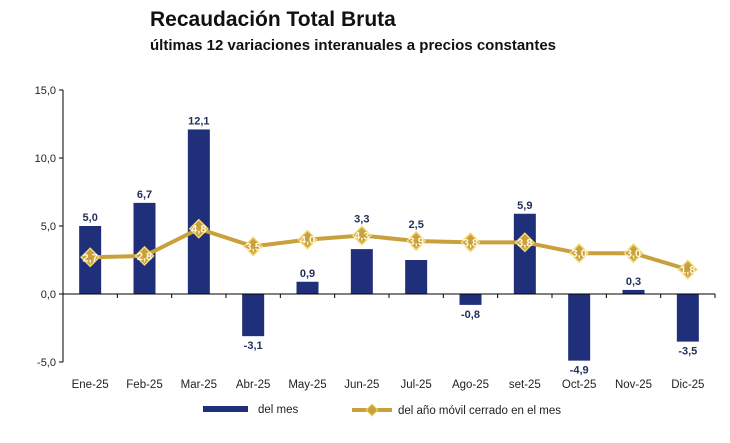  Describe the element at coordinates (470, 385) in the screenshot. I see `x-tick-label: Ago-25` at that location.